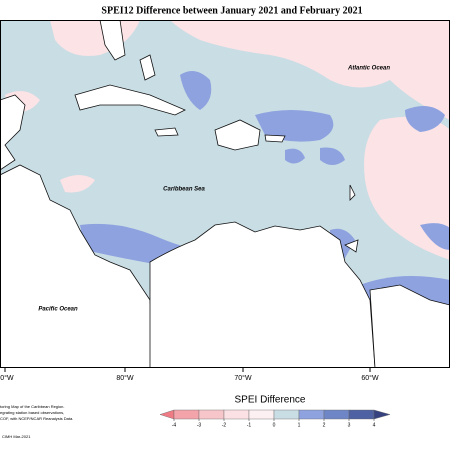 Image resolution: width=450 pixels, height=450 pixels. What do you see at coordinates (299, 425) in the screenshot?
I see `legend-tick-label: 1` at bounding box center [299, 425].